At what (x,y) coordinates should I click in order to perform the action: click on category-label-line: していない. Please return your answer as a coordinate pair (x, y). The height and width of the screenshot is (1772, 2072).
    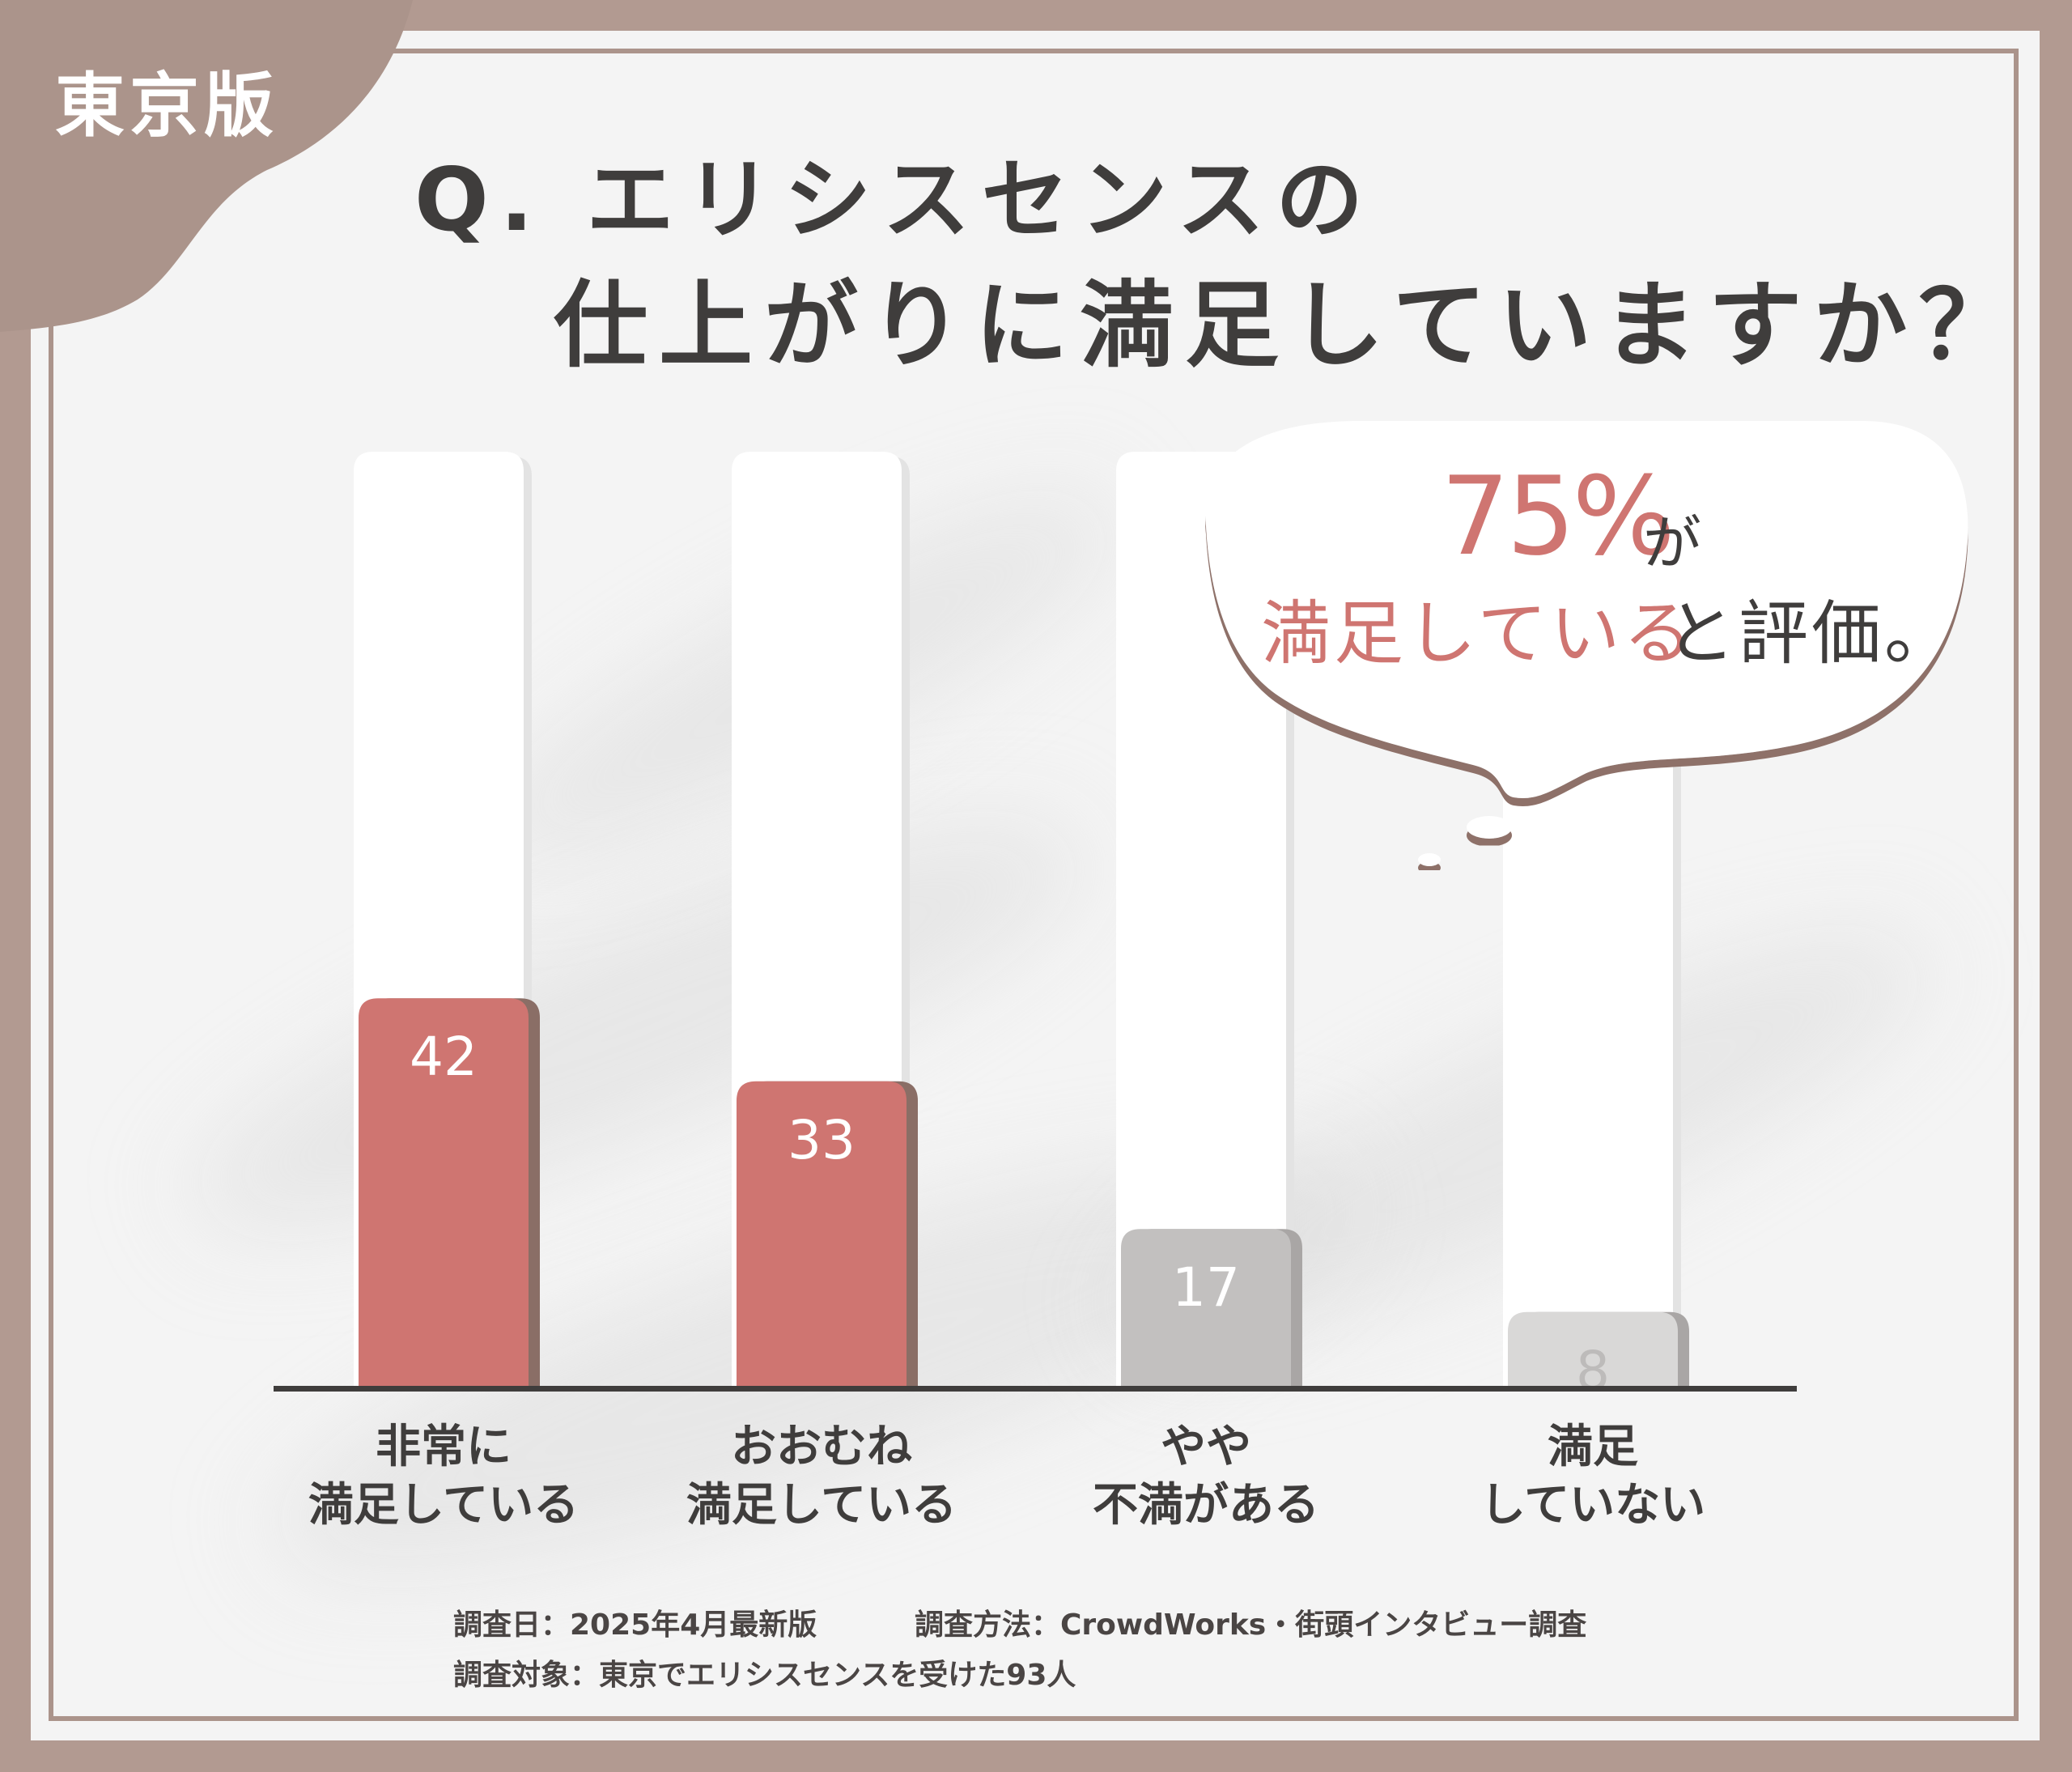
    Looking at the image, I should click on (1593, 1506).